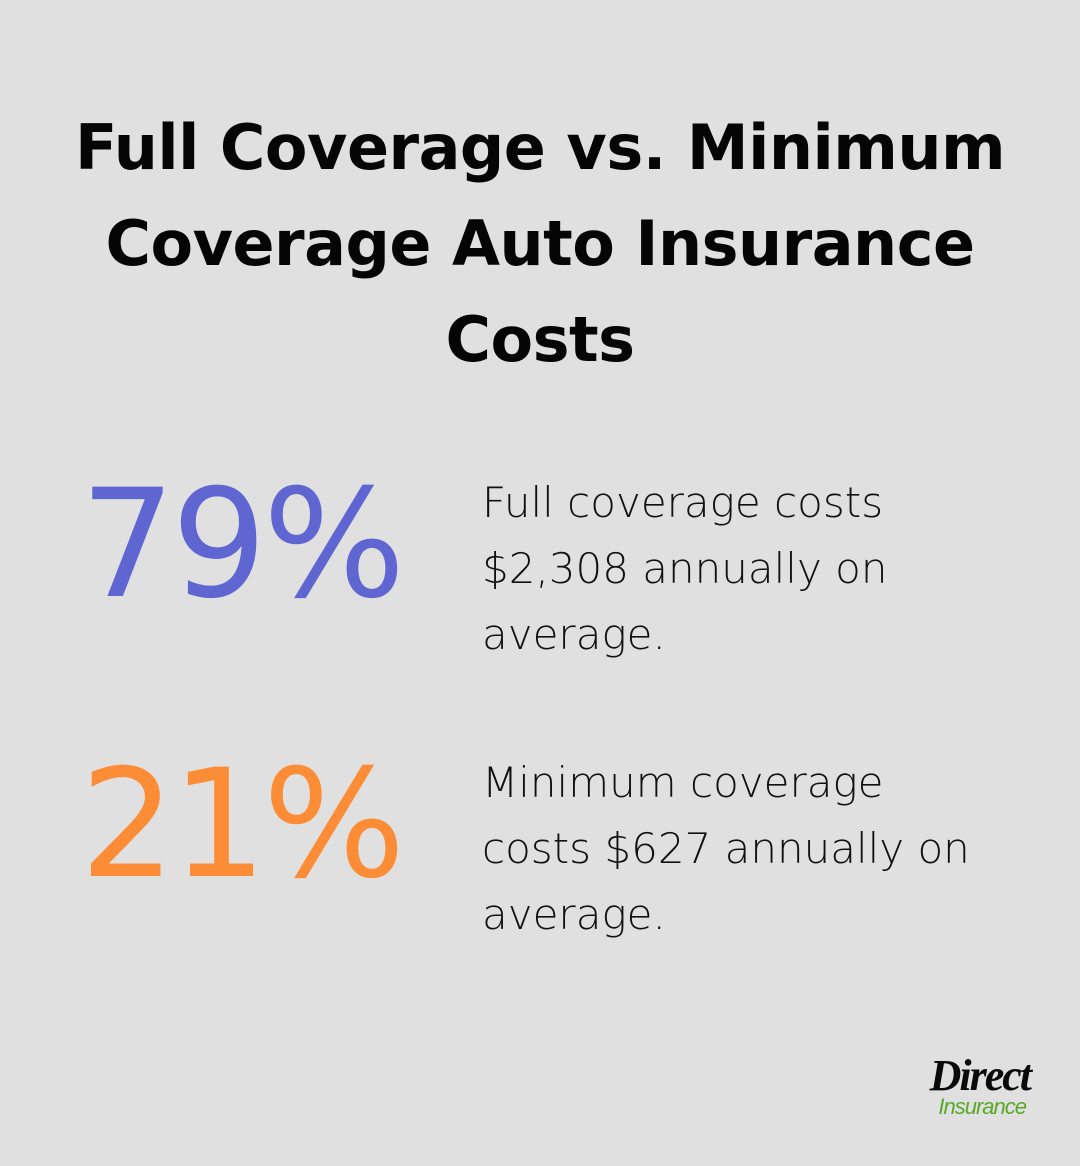  Describe the element at coordinates (980, 1075) in the screenshot. I see `logo-direct-text: Direct` at that location.